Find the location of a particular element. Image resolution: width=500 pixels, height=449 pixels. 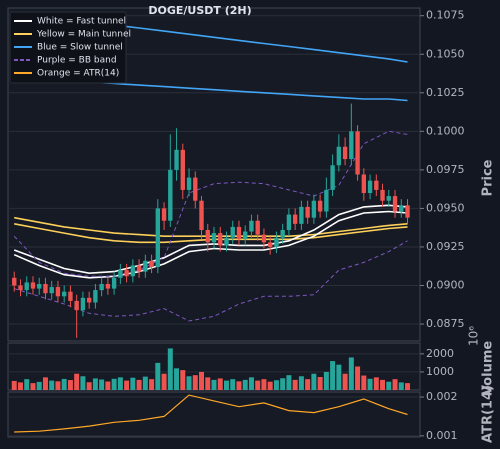

y-tick-label: 0.002 is located at coordinates (442, 396).